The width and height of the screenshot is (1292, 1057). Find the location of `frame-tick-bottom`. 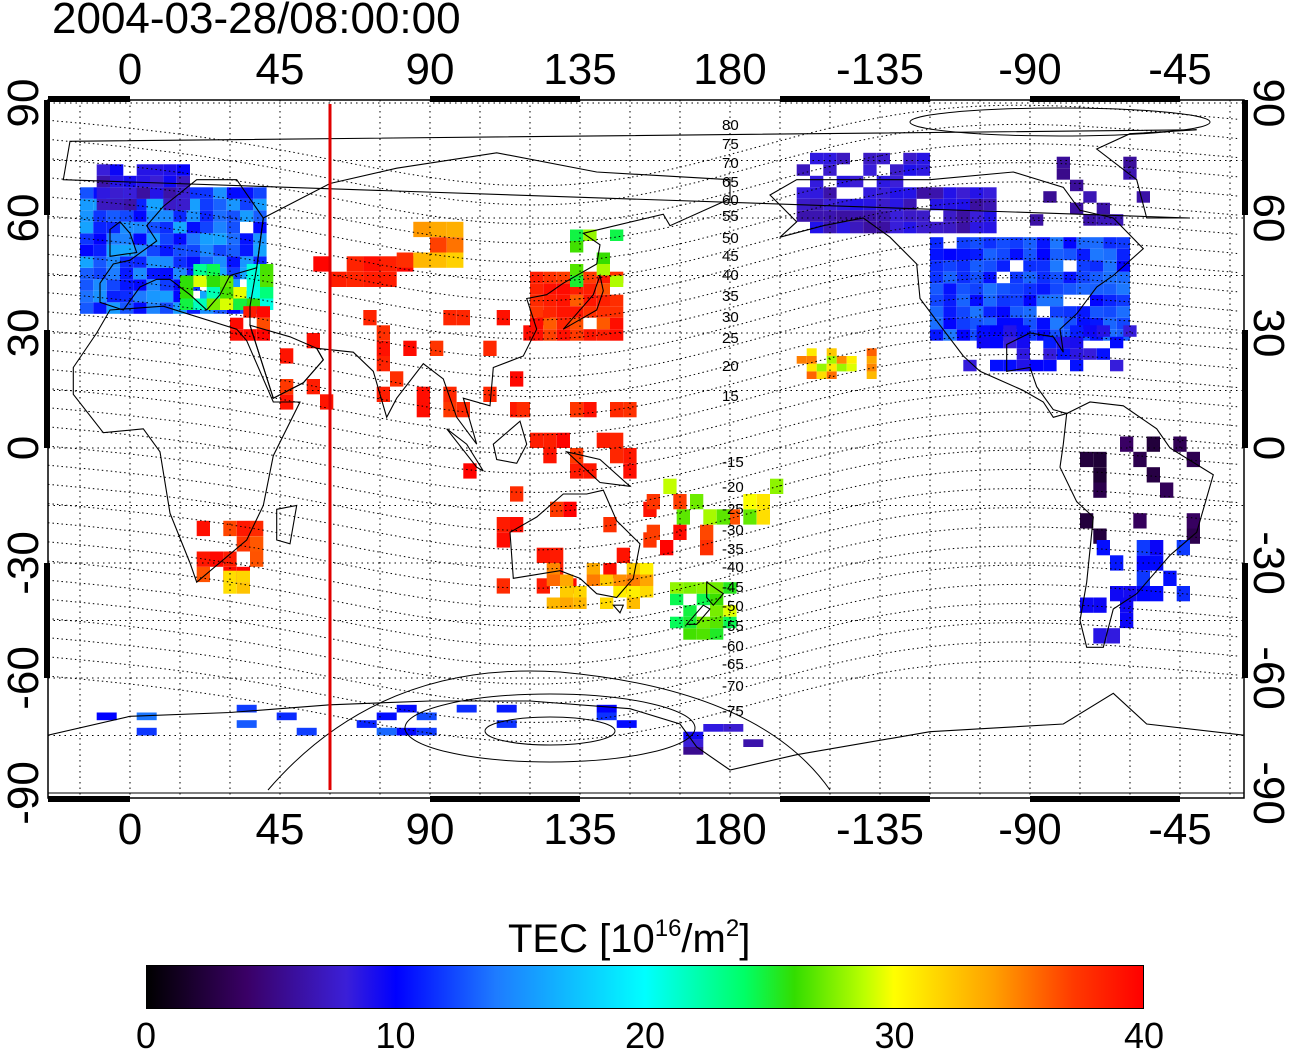

frame-tick-bottom is located at coordinates (89, 799).